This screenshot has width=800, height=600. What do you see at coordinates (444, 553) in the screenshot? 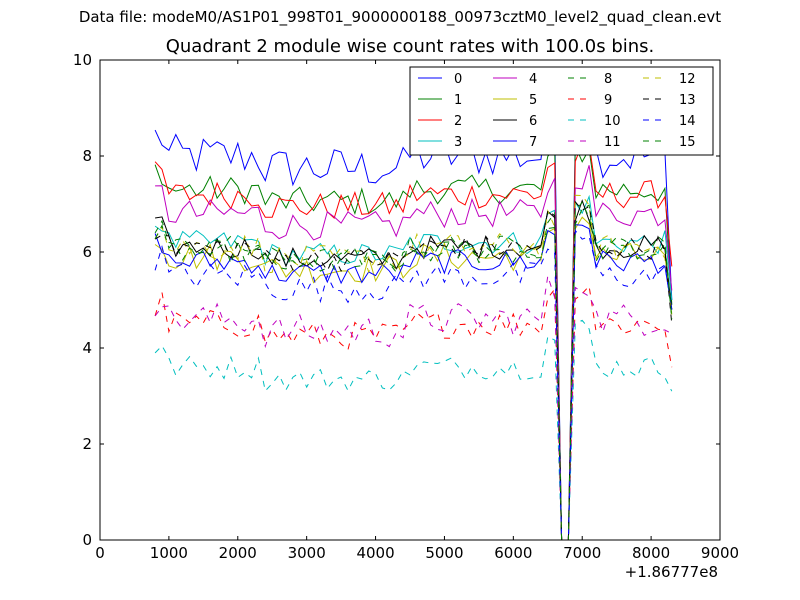
I see `x-tick-label: 5000` at bounding box center [444, 553].